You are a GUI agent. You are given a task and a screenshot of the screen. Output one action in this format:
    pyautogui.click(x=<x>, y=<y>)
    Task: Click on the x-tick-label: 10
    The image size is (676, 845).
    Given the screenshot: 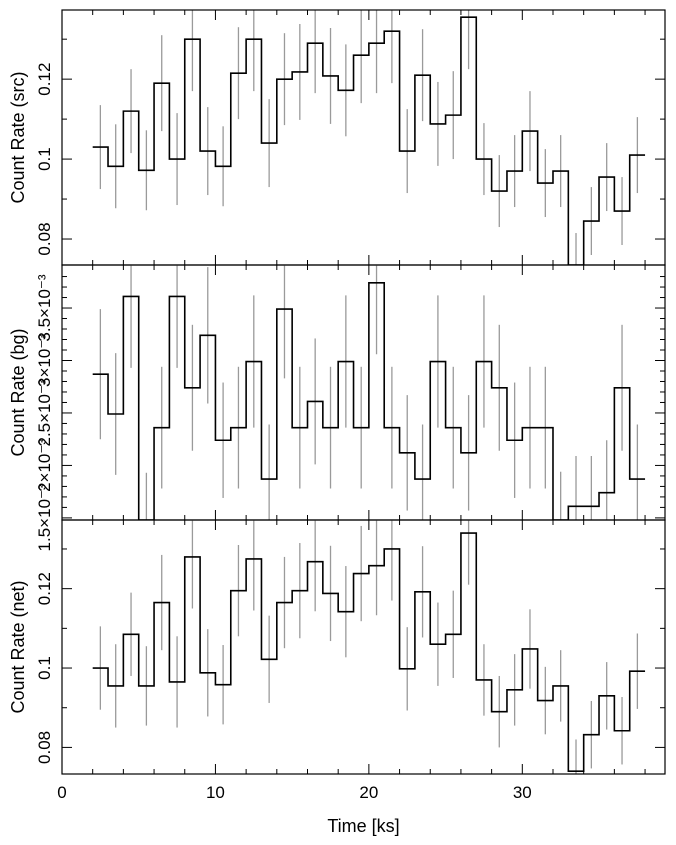 What is the action you would take?
    pyautogui.click(x=215, y=792)
    